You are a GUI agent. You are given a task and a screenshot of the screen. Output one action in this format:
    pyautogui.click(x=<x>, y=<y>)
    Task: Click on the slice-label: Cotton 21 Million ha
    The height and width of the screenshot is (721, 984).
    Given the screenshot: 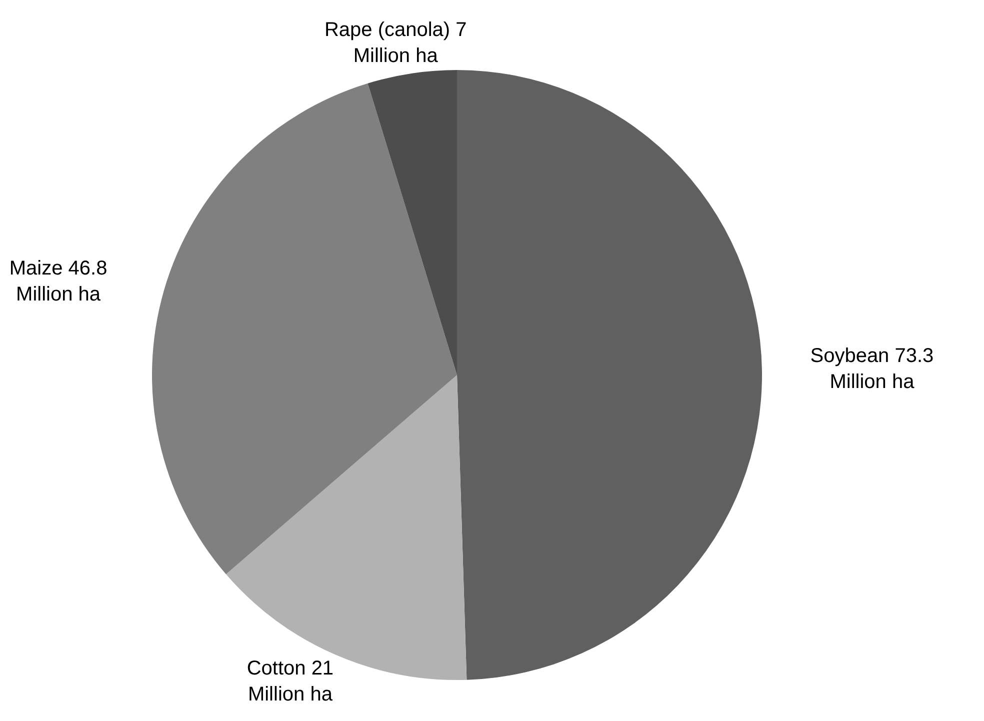 What is the action you would take?
    pyautogui.click(x=290, y=681)
    